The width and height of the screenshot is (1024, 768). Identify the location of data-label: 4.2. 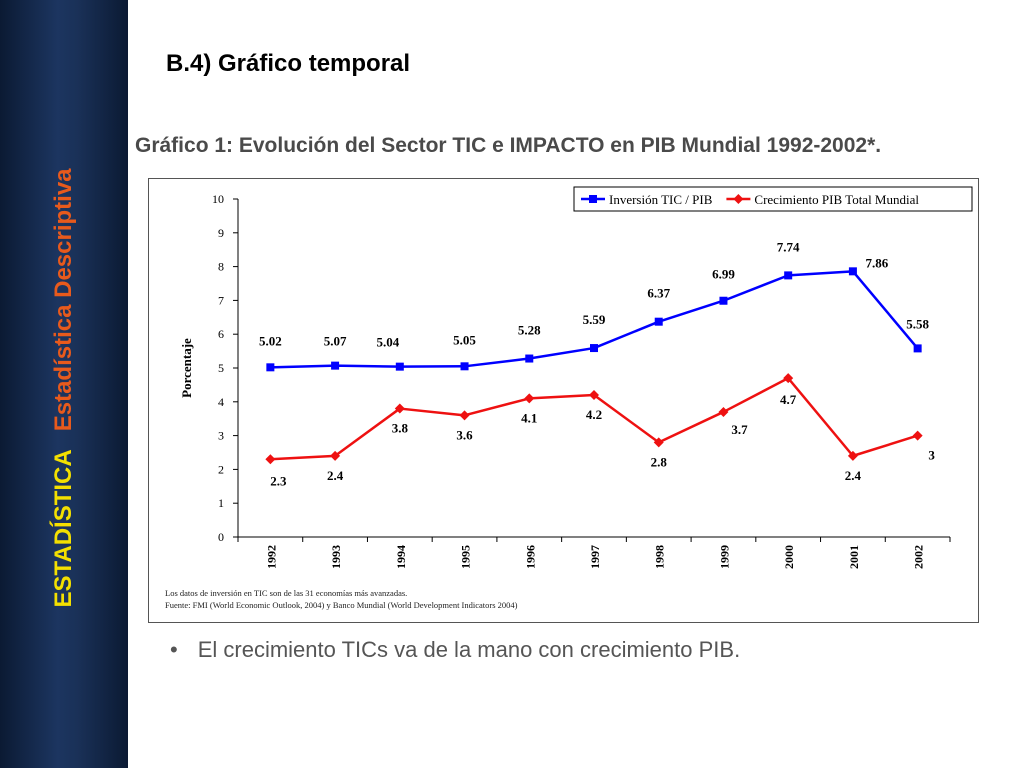
(594, 414).